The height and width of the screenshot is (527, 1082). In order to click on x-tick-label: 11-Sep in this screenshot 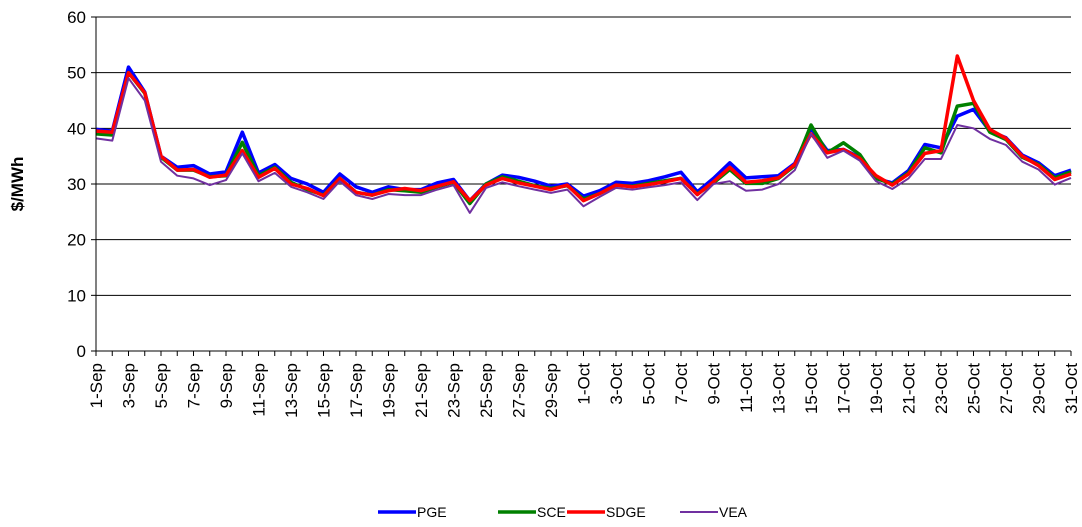, I will do `click(259, 390)`.